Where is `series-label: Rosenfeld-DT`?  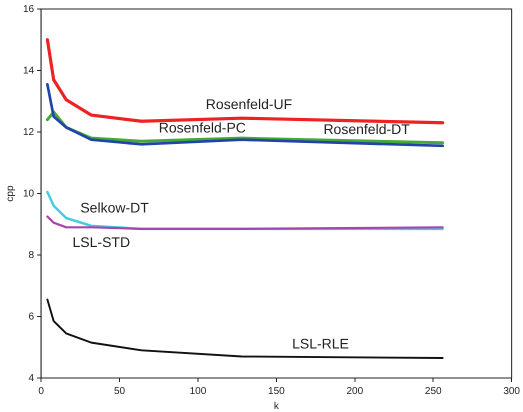 series-label: Rosenfeld-DT is located at coordinates (366, 129).